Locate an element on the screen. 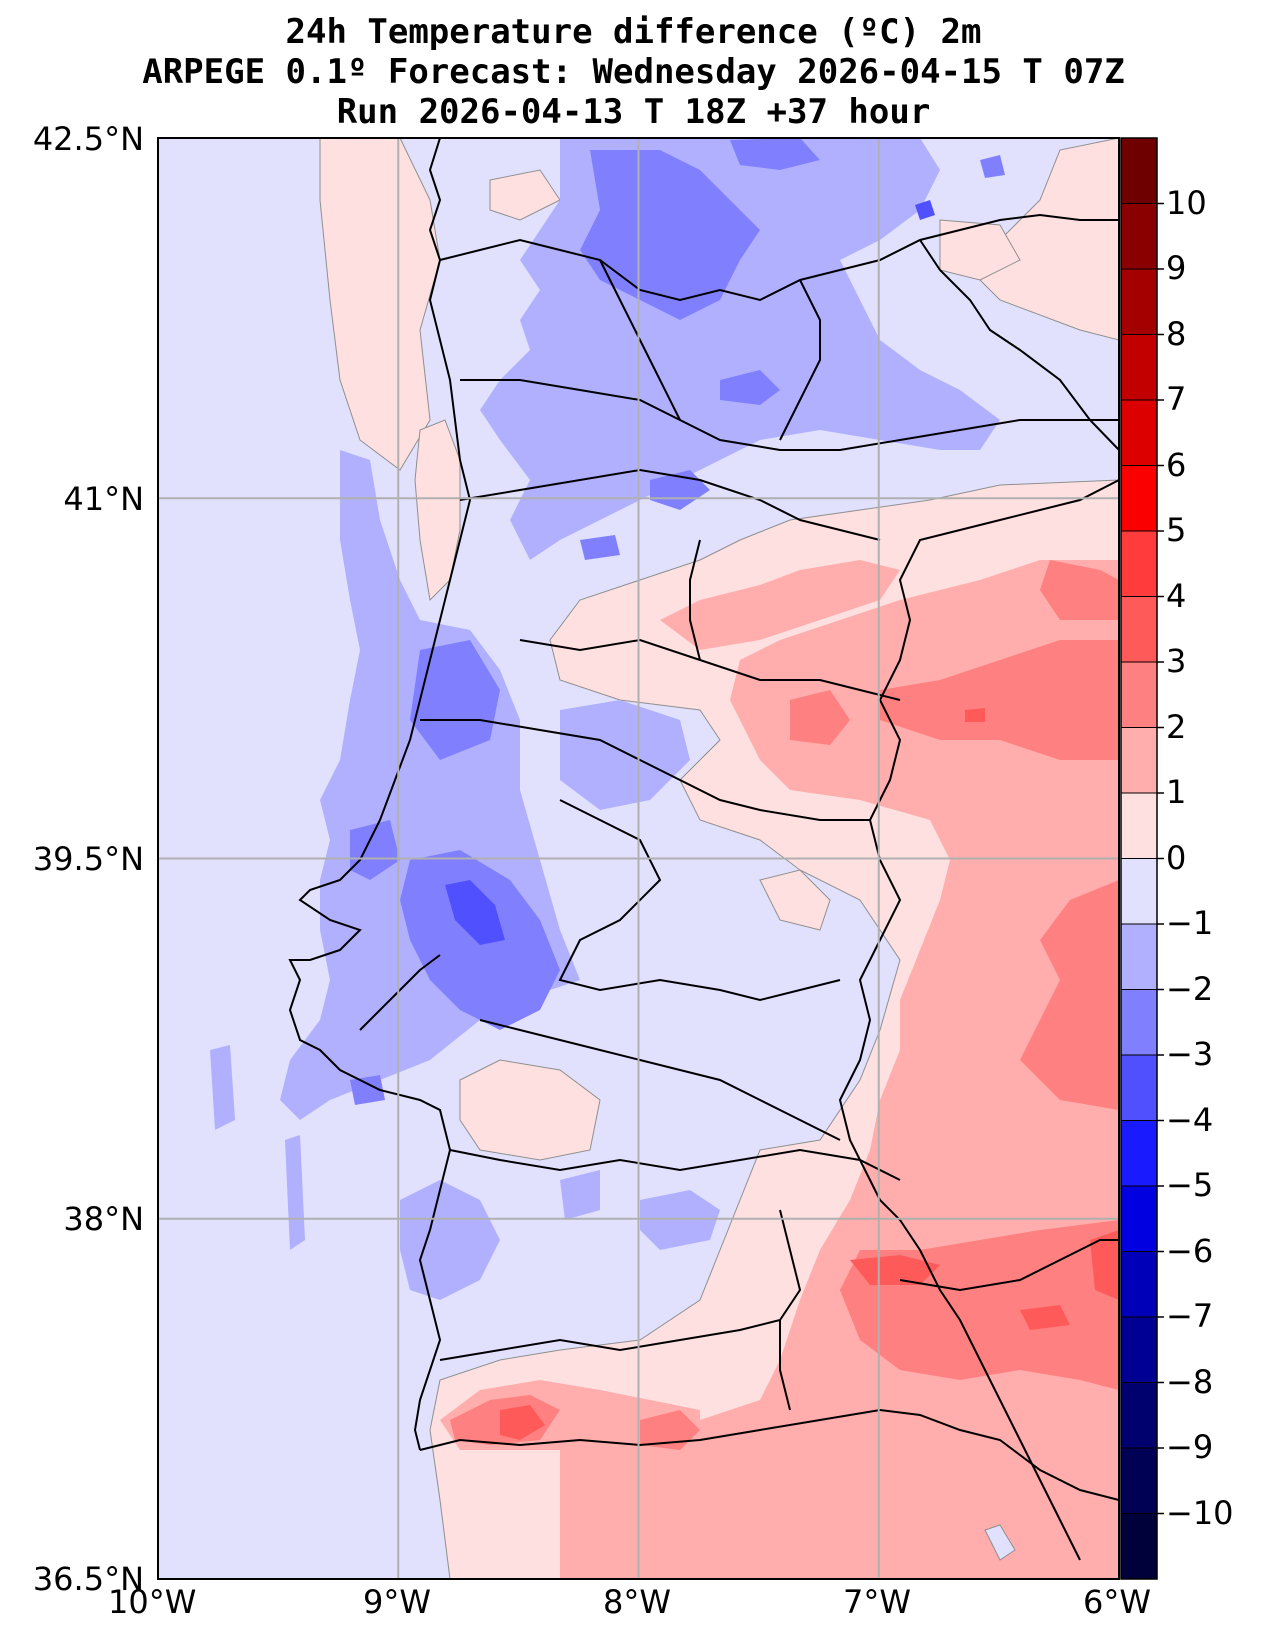  colorbar-tick-label: −4 is located at coordinates (1190, 1119).